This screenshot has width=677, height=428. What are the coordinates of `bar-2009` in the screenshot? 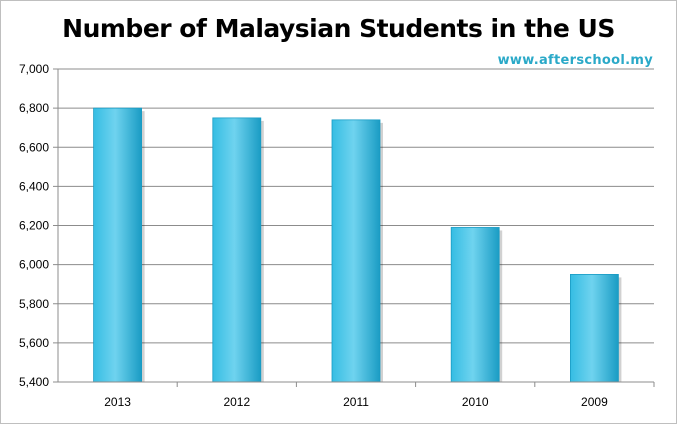 It's located at (594, 328).